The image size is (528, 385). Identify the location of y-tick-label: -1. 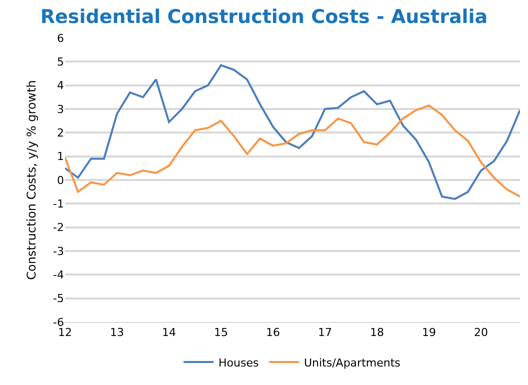
(58, 204).